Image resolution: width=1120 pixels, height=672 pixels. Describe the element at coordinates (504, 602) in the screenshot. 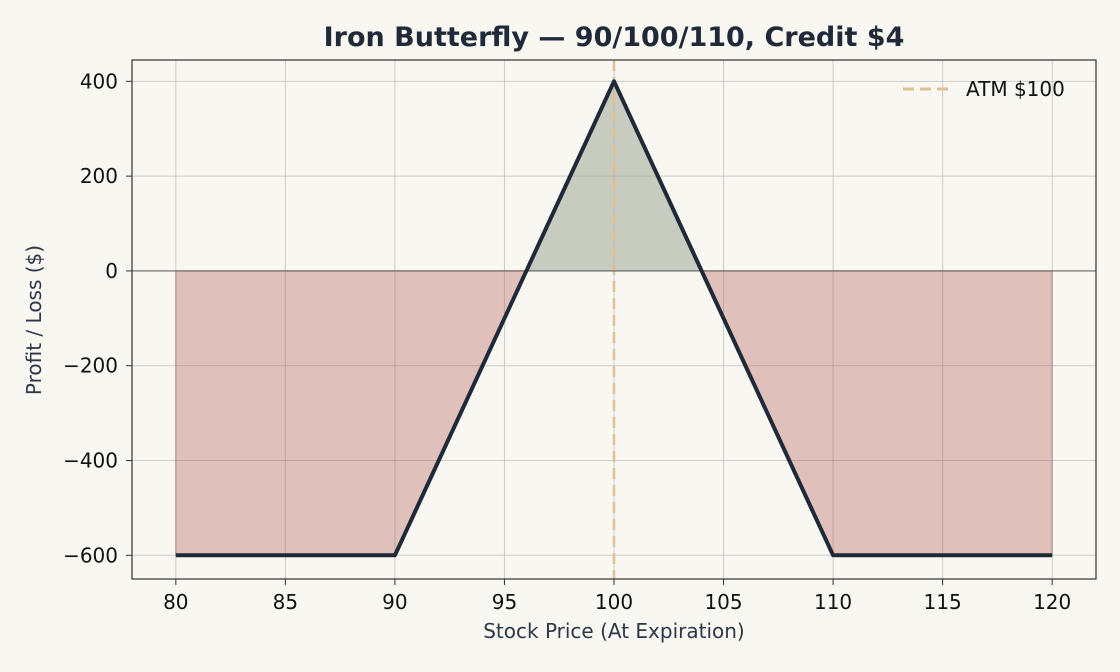

I see `x-tick-label-95: 95` at that location.